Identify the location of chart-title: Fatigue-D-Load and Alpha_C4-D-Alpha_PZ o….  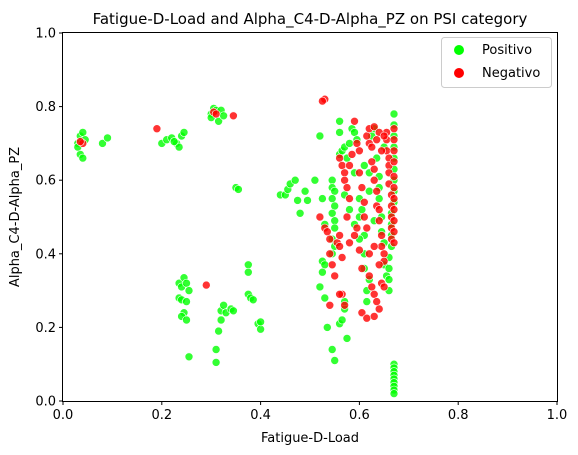
(310, 19).